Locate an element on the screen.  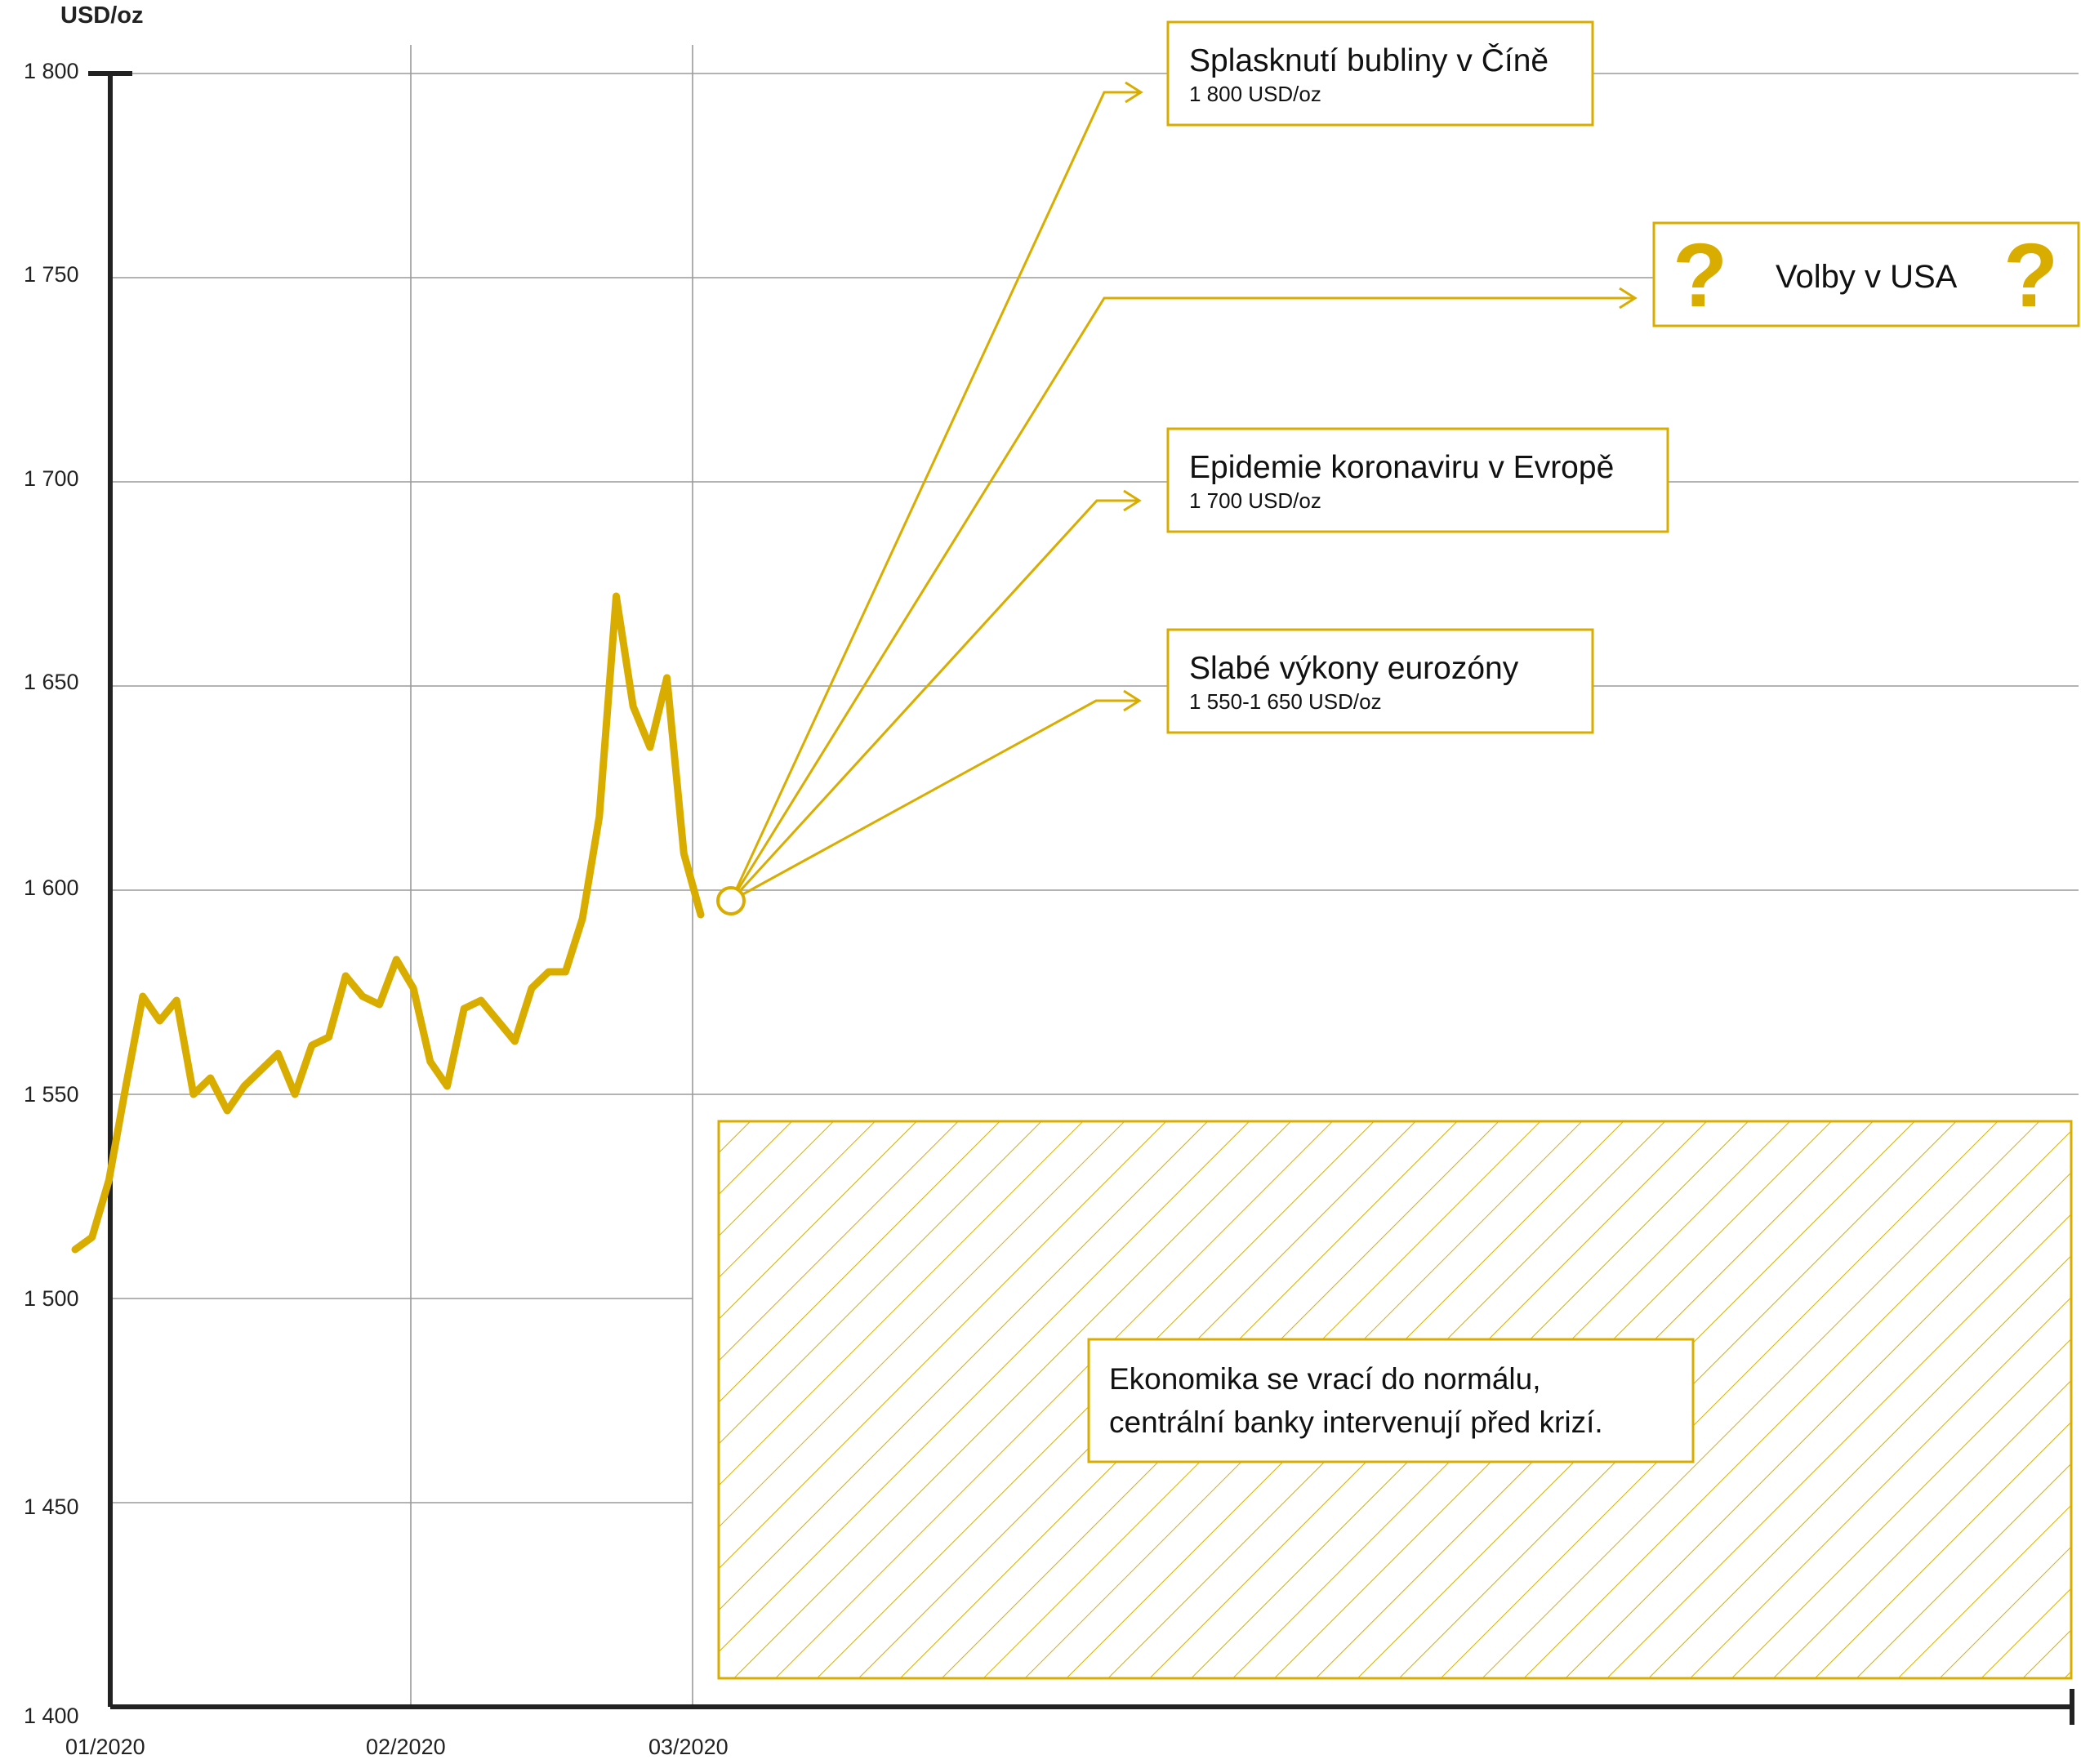
y-tick-label: 1 550 is located at coordinates (51, 1094).